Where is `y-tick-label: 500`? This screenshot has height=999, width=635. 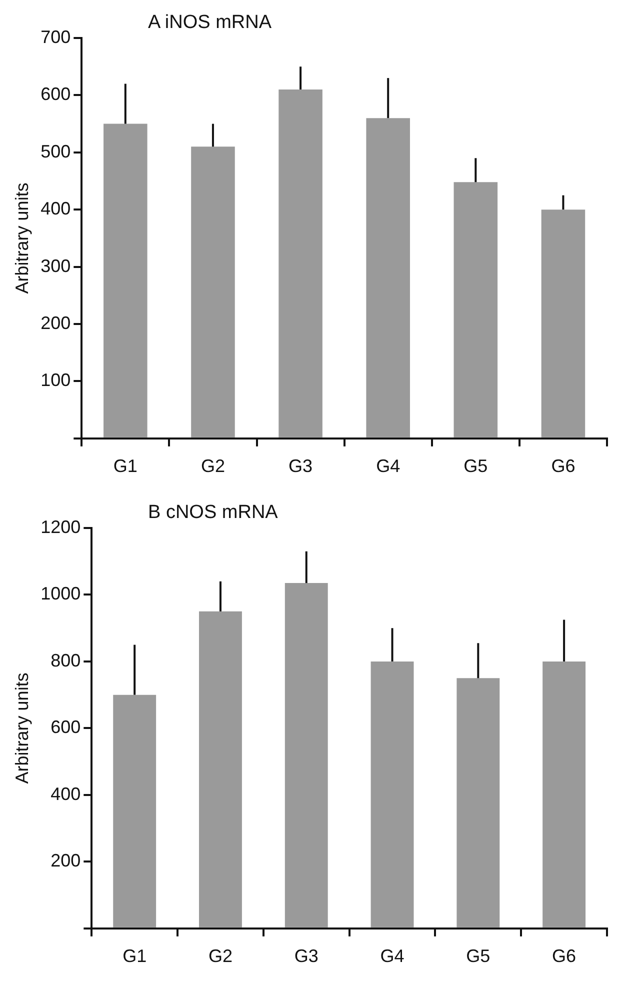 y-tick-label: 500 is located at coordinates (55, 151).